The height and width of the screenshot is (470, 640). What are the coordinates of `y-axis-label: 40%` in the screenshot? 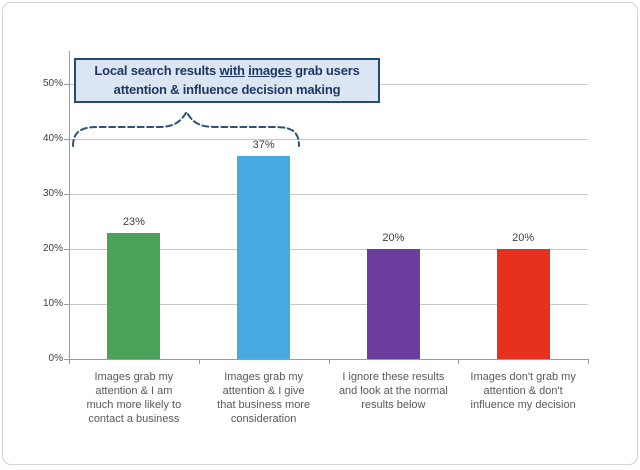 It's located at (52, 138).